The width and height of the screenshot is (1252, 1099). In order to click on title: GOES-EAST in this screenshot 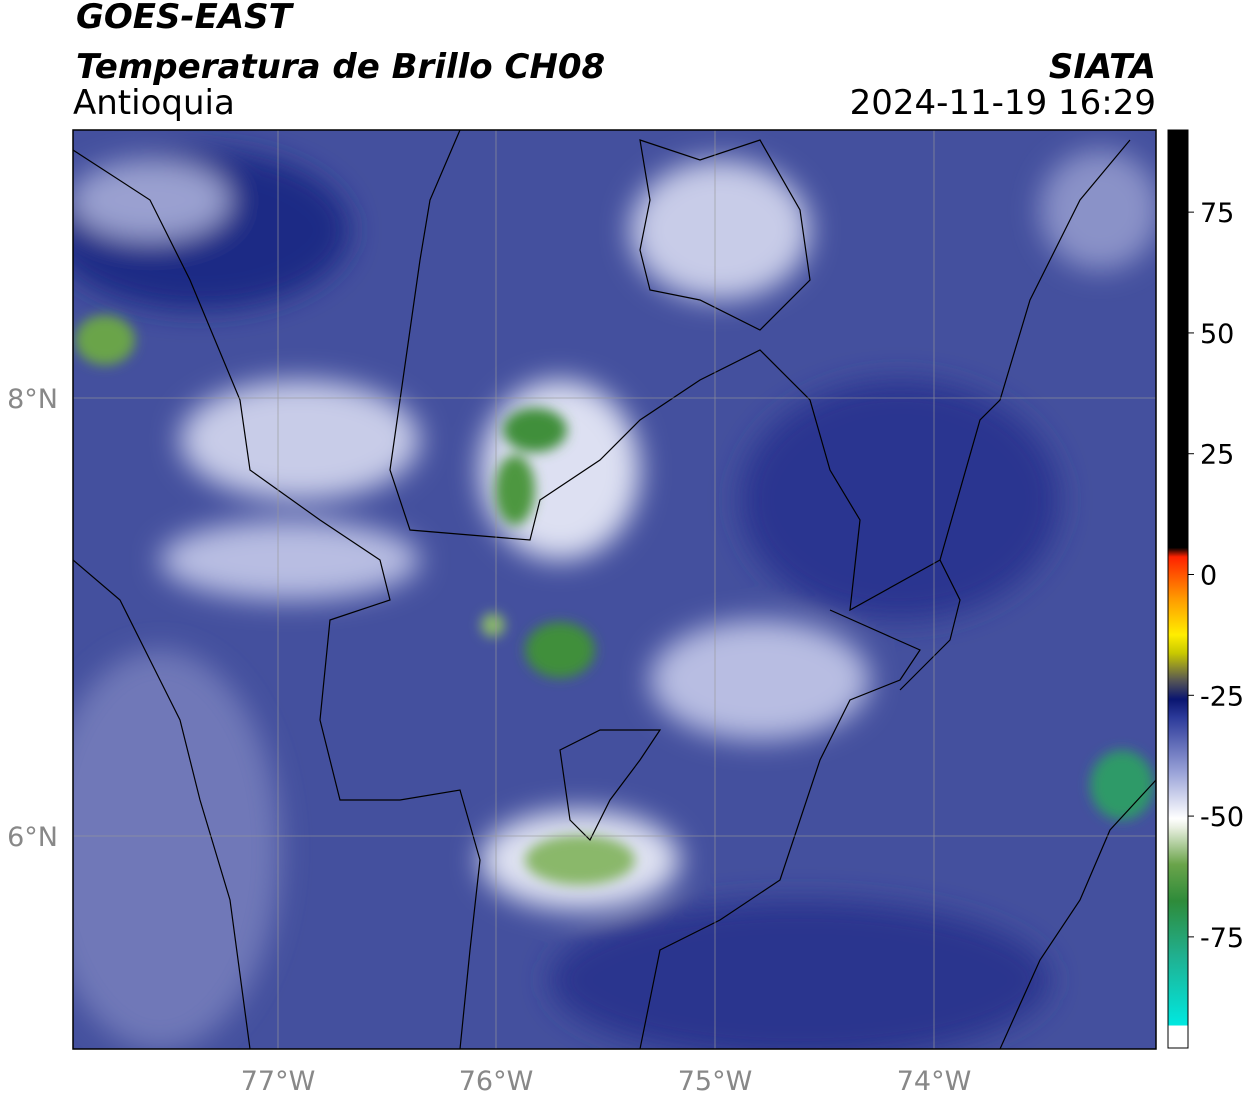, I will do `click(185, 18)`.